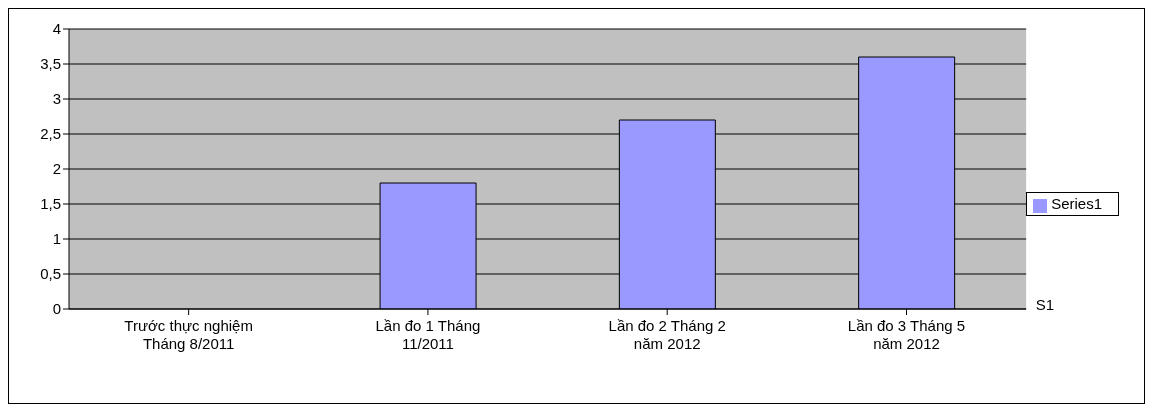 The width and height of the screenshot is (1153, 412). Describe the element at coordinates (50, 204) in the screenshot. I see `y-tick-label: 1,5` at that location.